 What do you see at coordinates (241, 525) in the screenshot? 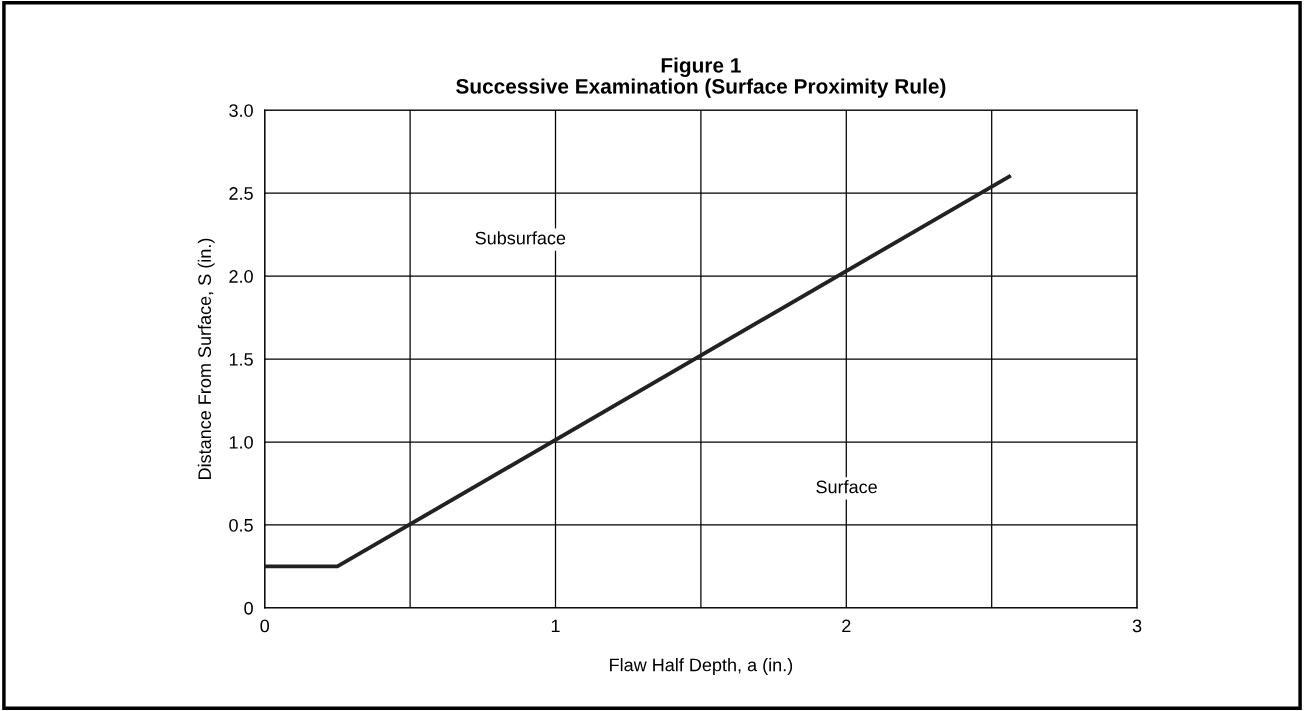
I see `y-tick-label: 0.5` at bounding box center [241, 525].